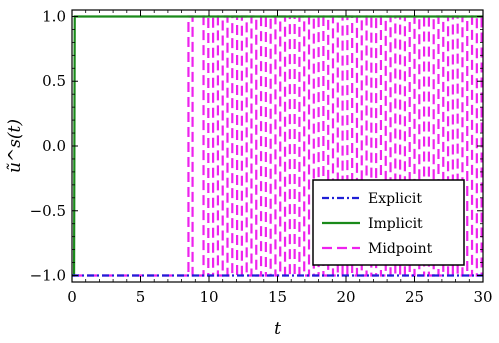 The height and width of the screenshot is (343, 499). What do you see at coordinates (48, 276) in the screenshot?
I see `y-tick-label: −1.0` at bounding box center [48, 276].